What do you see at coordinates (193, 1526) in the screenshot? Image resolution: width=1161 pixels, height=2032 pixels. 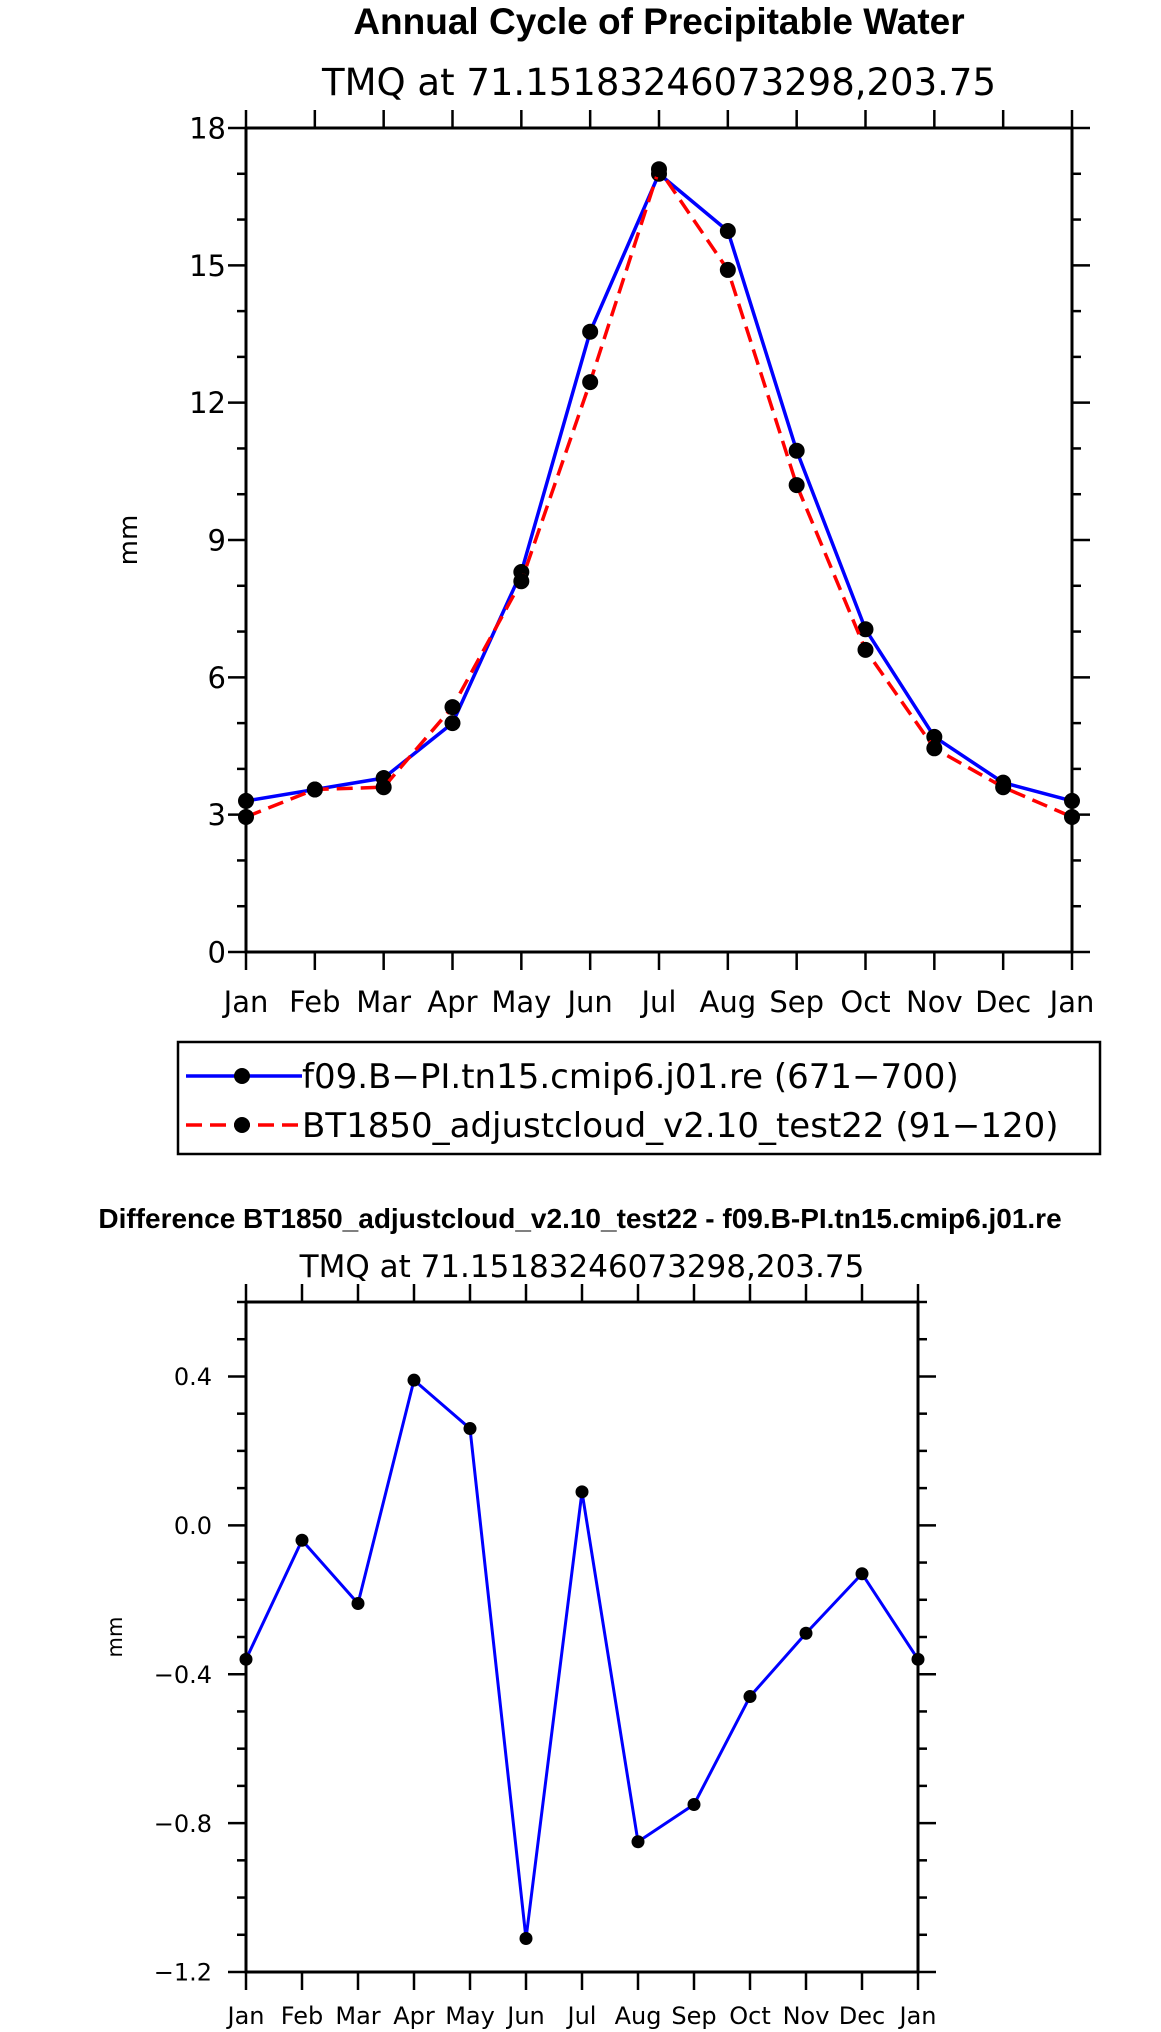 I see `y-tick-label: 0.0` at bounding box center [193, 1526].